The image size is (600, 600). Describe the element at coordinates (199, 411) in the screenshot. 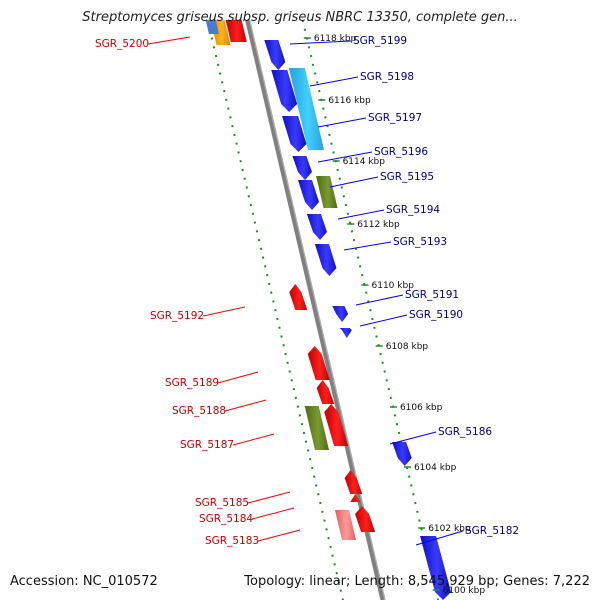

I see `gene-label-sgr5188: SGR_5188` at that location.